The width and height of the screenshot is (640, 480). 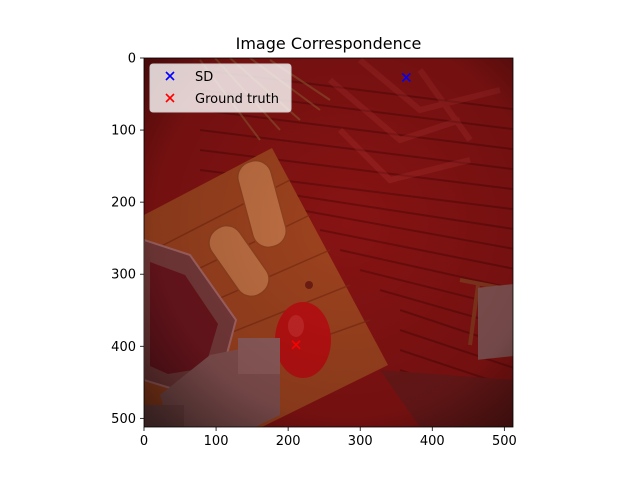 I want to click on x-tick-label: 300, so click(x=360, y=441).